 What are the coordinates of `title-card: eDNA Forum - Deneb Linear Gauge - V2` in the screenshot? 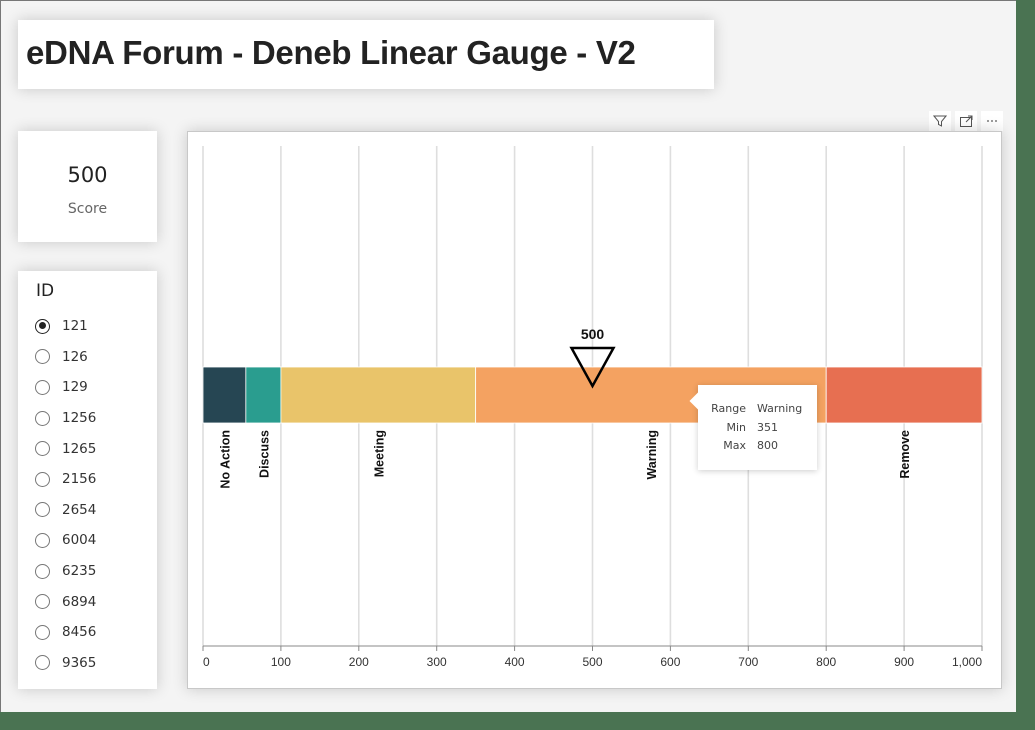 It's located at (366, 54).